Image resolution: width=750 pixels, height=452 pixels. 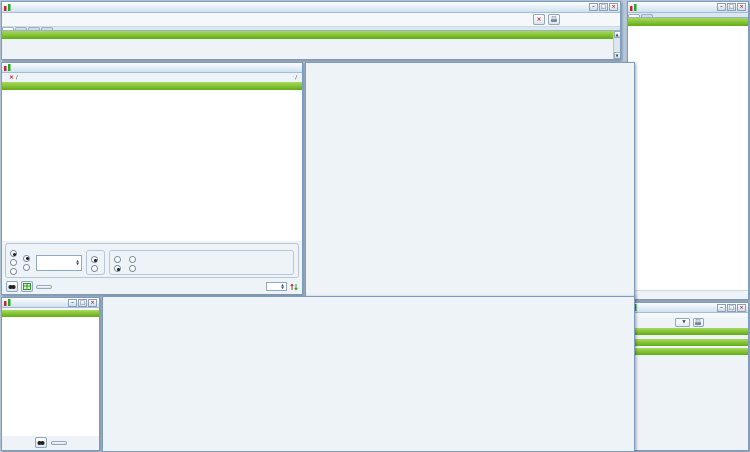 I want to click on radio-fin-de-journee, so click(x=118, y=268).